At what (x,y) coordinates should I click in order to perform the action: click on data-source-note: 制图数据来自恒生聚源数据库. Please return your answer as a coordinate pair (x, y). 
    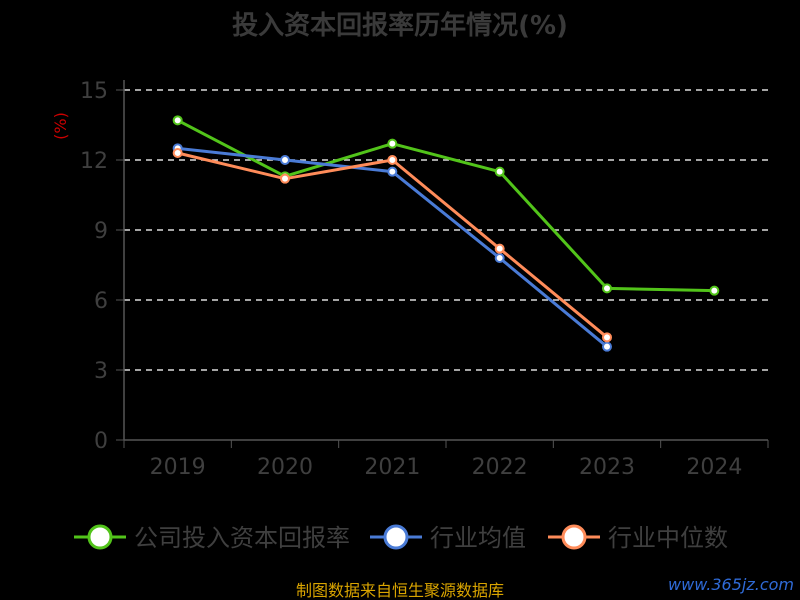
    Looking at the image, I should click on (400, 590).